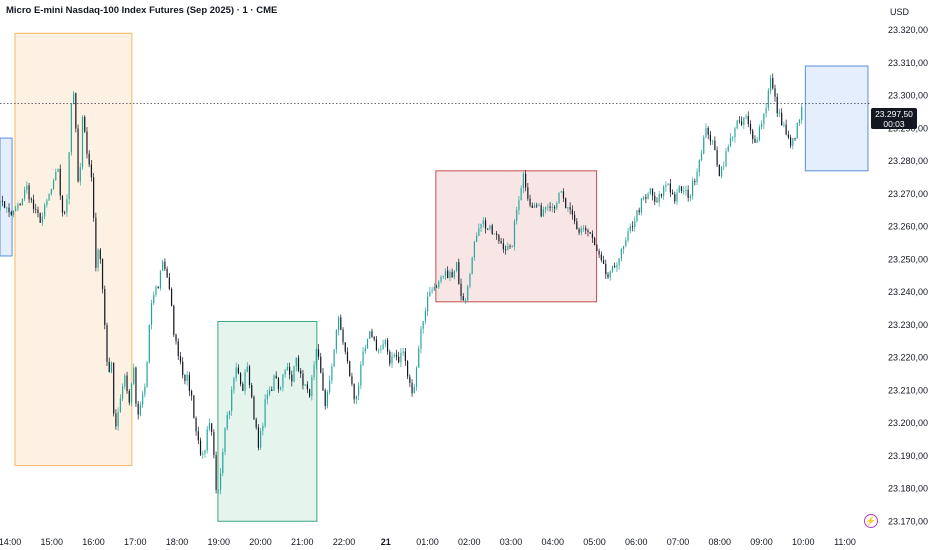 The image size is (932, 550). Describe the element at coordinates (678, 542) in the screenshot. I see `time-tick-label: 07:00` at that location.